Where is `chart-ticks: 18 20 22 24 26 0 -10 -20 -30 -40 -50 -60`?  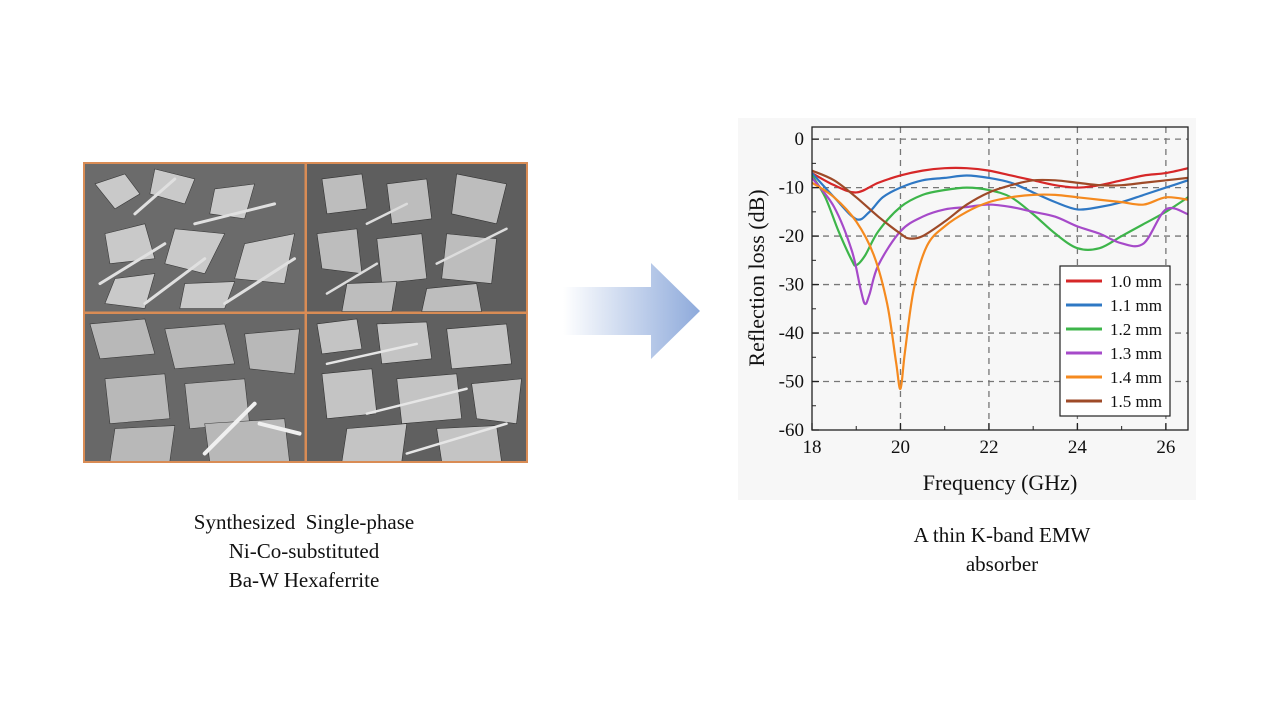
chart-ticks: 18 20 22 24 26 0 -10 -20 -30 -40 -50 -60 is located at coordinates (977, 293).